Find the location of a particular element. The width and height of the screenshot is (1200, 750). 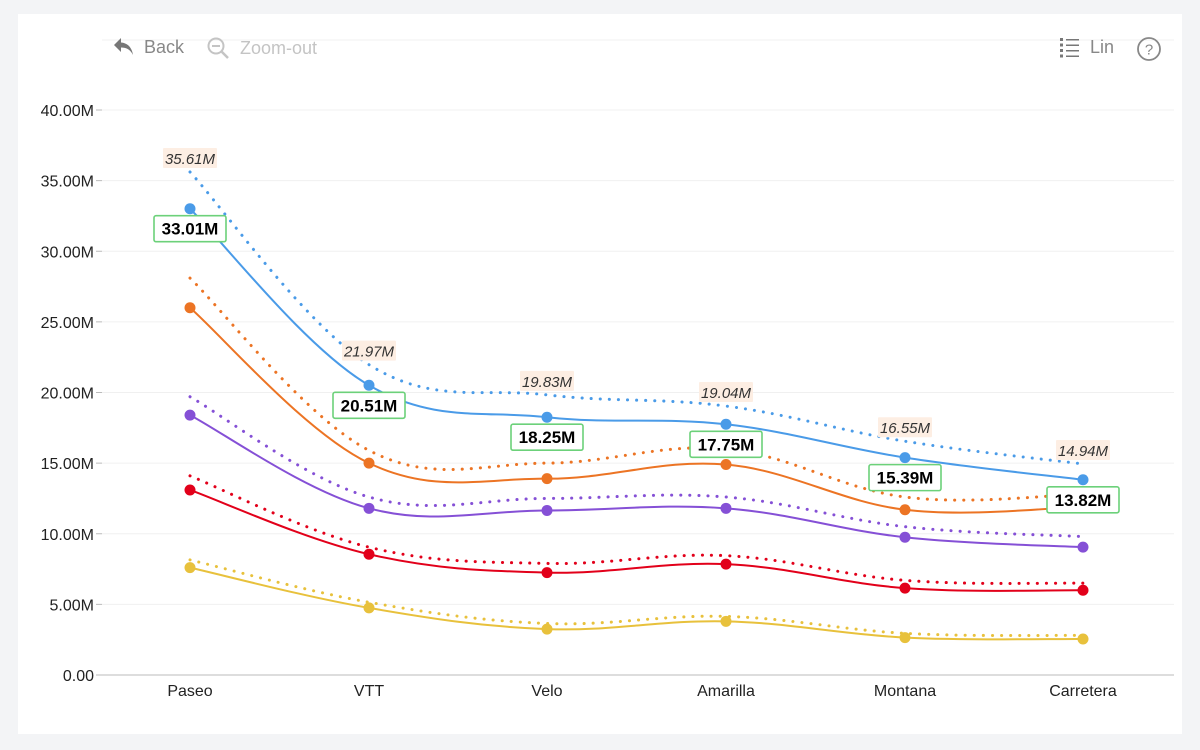

x-tick-label: Amarilla is located at coordinates (726, 691).